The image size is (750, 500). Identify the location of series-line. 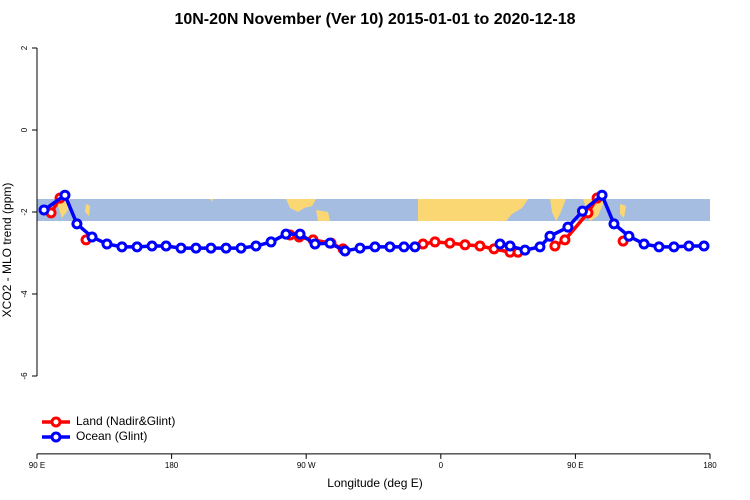
(576, 222).